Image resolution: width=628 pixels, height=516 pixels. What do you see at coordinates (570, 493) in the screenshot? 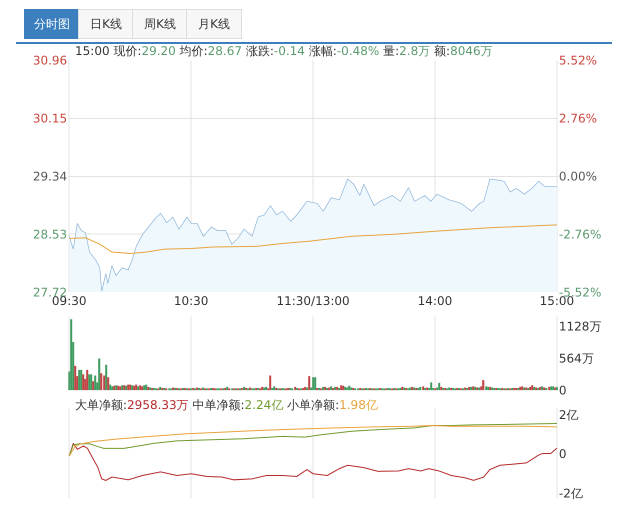
I see `y-tick-label: -2亿` at bounding box center [570, 493].